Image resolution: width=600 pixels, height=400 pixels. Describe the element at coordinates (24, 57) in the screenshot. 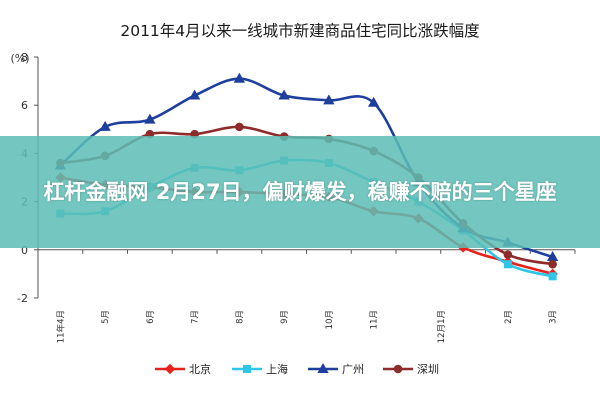

I see `y-tick-label: 8` at that location.